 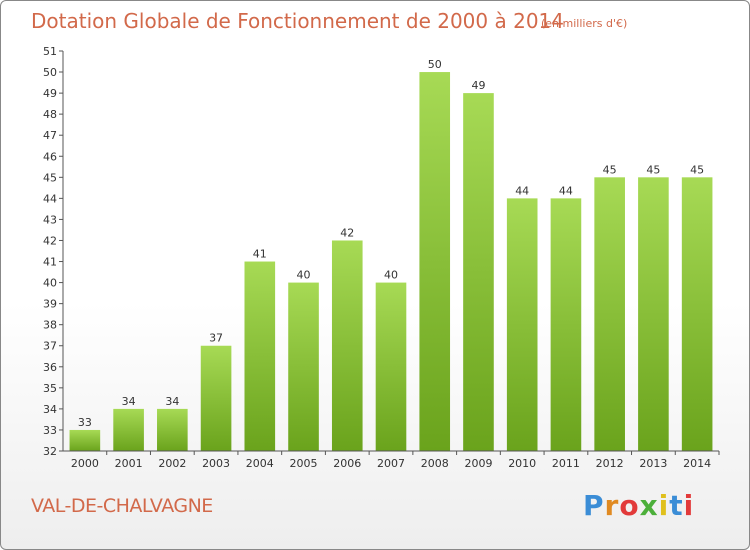 I want to click on x-tick-label-2014: 2014, so click(x=697, y=463).